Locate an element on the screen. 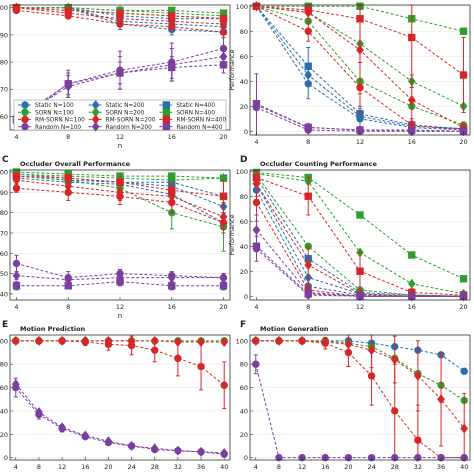  x-tick-label: 32 is located at coordinates (178, 467).